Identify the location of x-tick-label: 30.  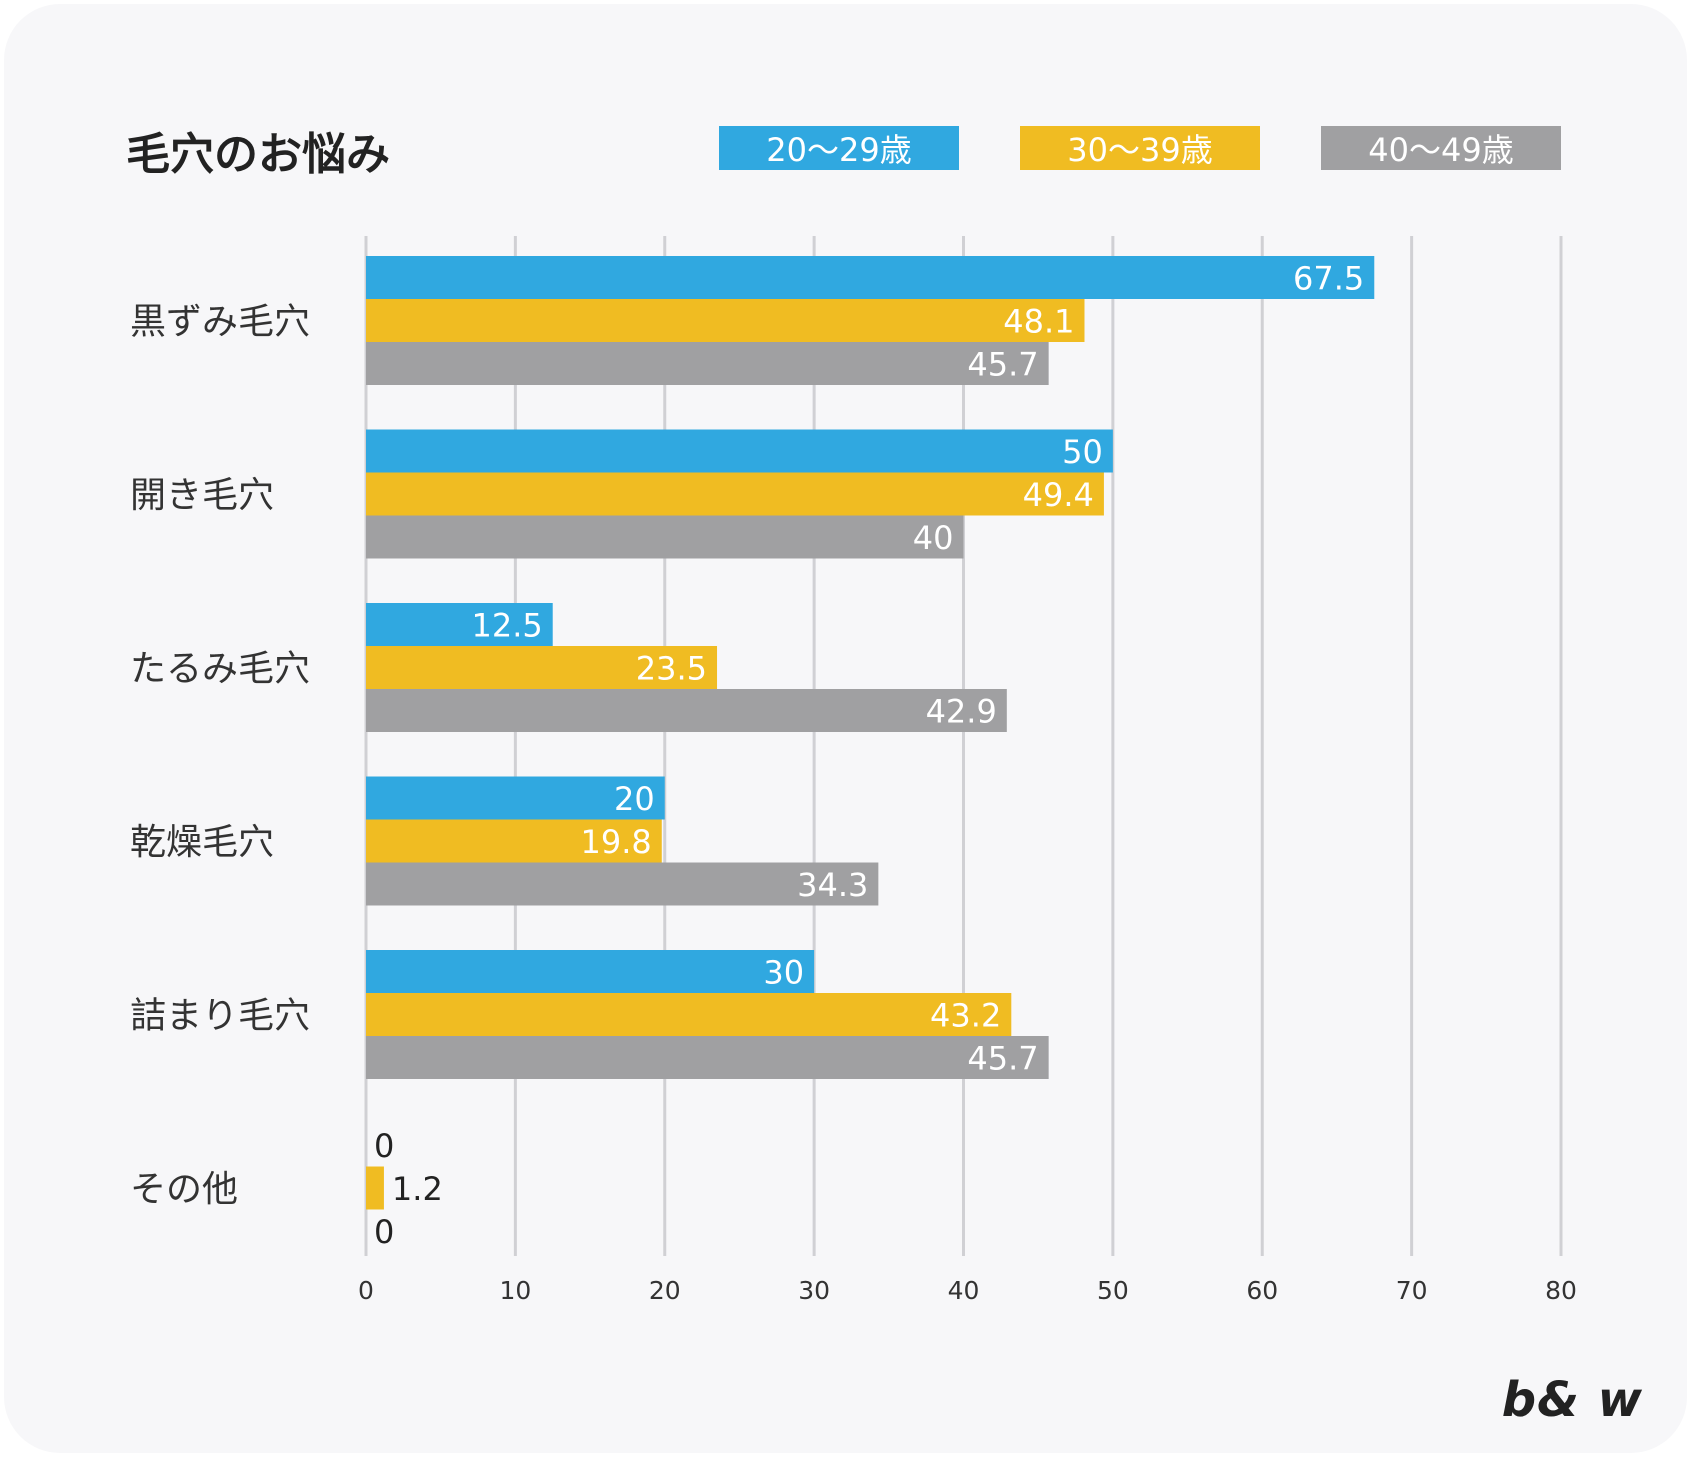
(814, 1290).